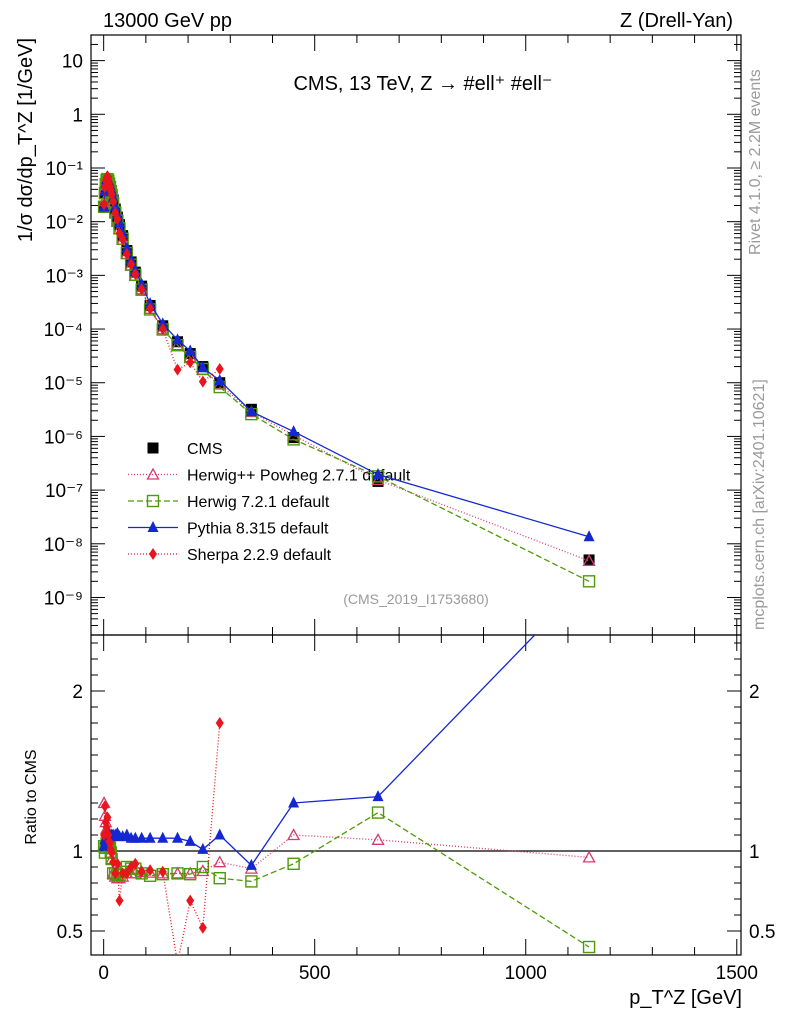  Describe the element at coordinates (416, 599) in the screenshot. I see `analysis-label: (CMS_2019_I1753680)` at that location.